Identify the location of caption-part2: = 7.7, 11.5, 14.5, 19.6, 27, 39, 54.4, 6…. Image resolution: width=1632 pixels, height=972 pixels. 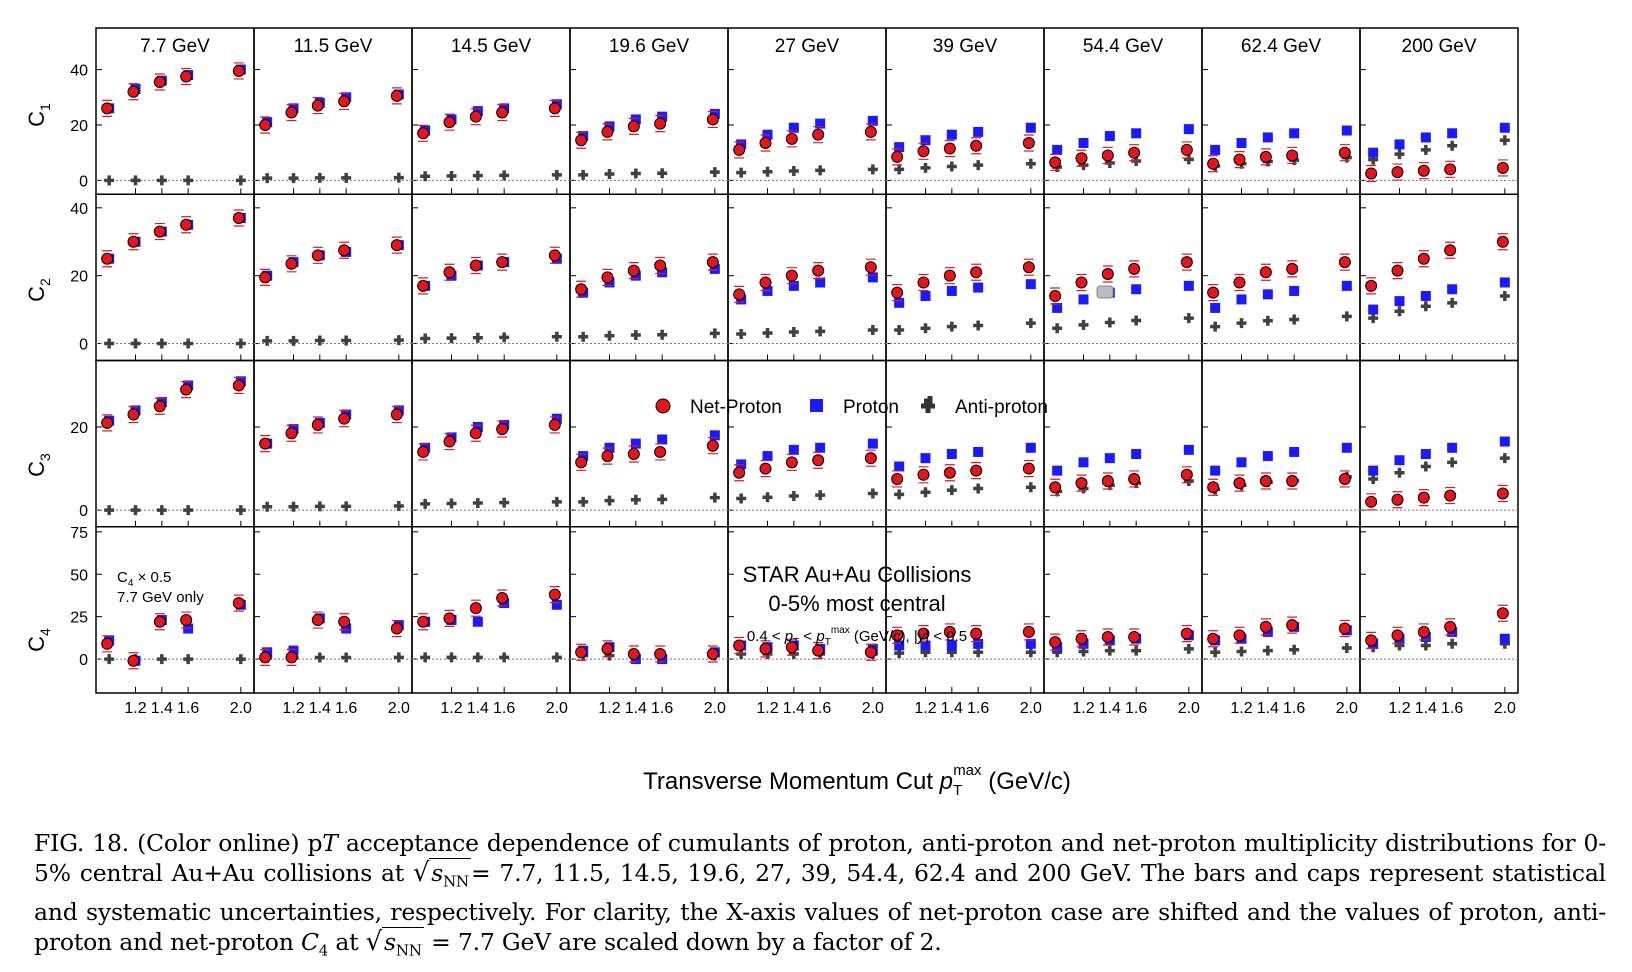
(820, 909).